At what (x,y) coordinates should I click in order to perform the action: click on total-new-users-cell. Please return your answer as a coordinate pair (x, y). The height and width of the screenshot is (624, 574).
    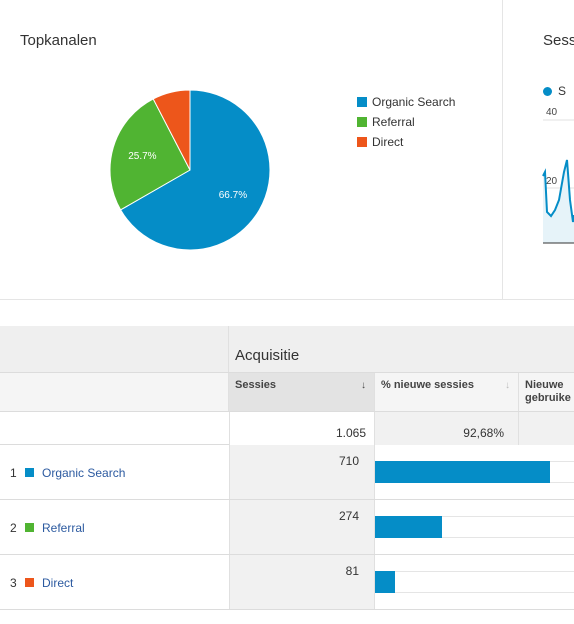
    Looking at the image, I should click on (546, 428).